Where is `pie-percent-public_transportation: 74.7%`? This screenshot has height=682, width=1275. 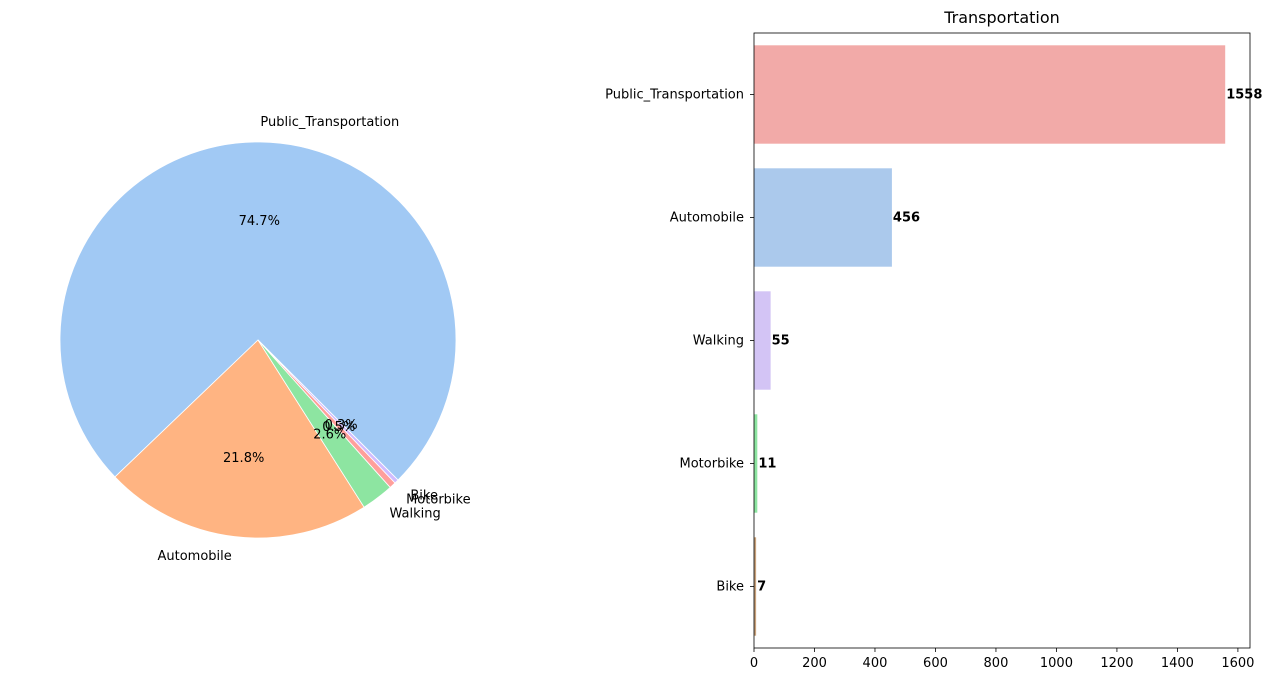
pie-percent-public_transportation: 74.7% is located at coordinates (259, 221).